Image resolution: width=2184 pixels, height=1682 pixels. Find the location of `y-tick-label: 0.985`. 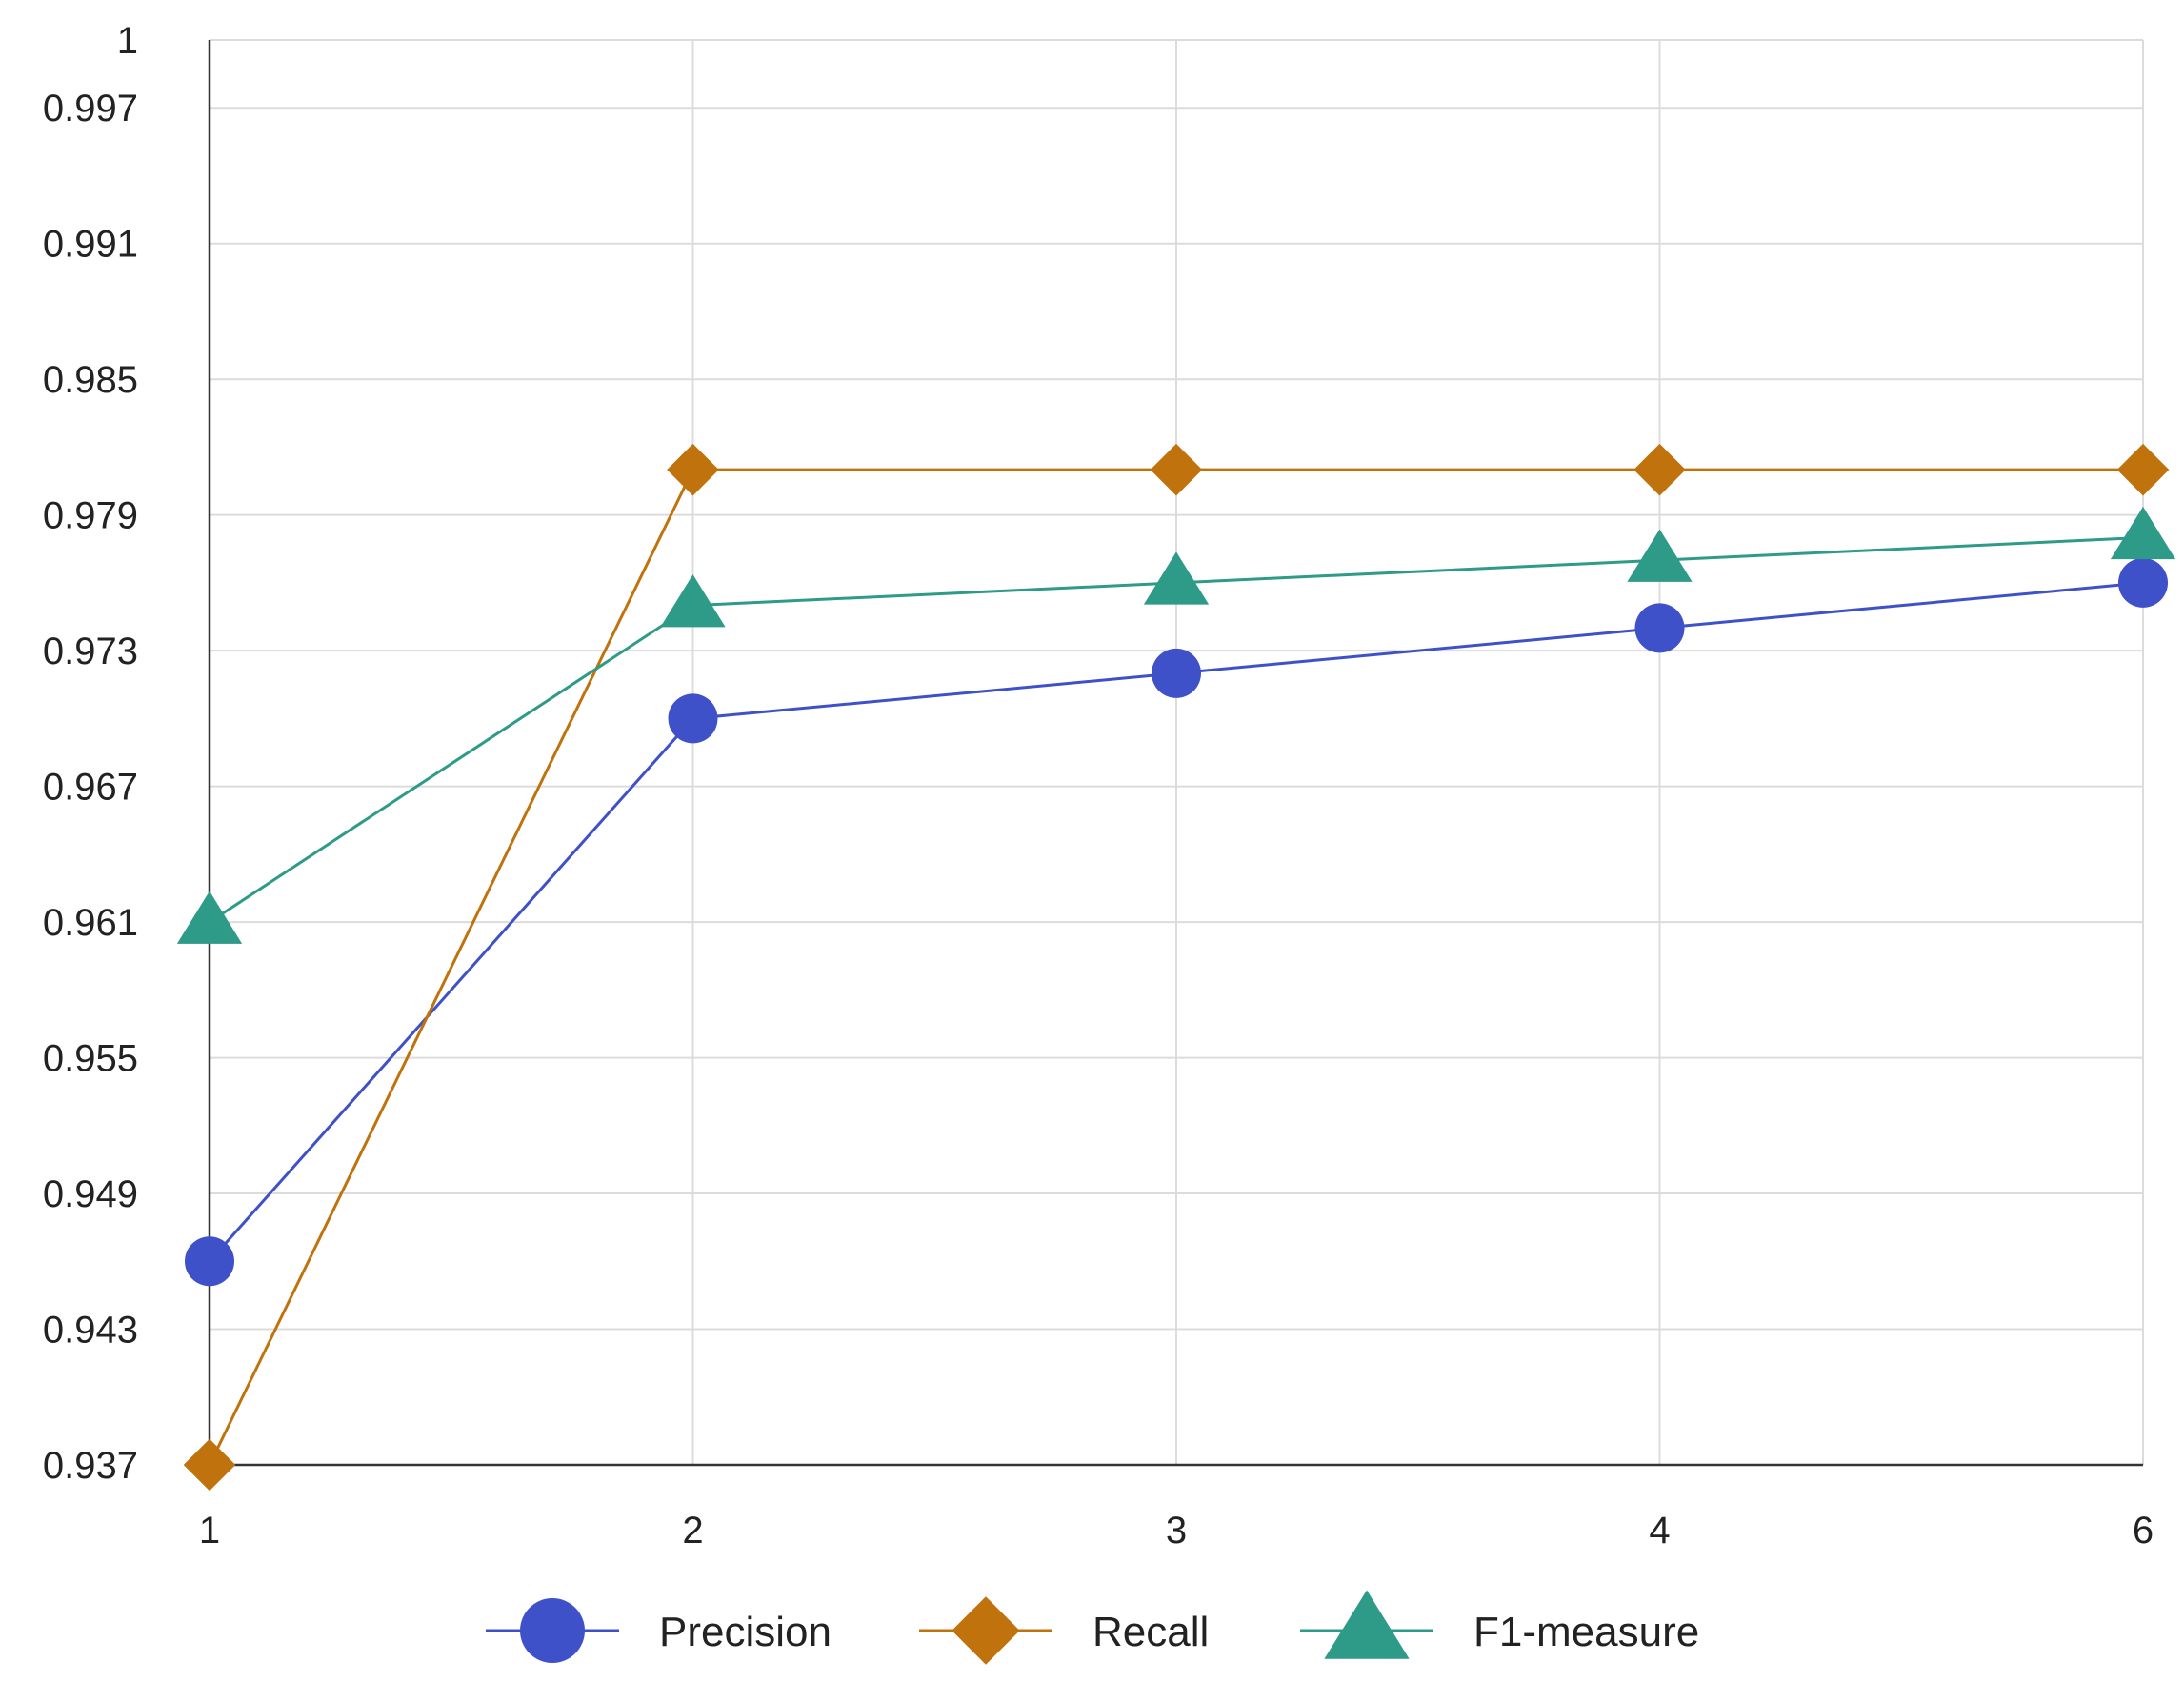

y-tick-label: 0.985 is located at coordinates (90, 380).